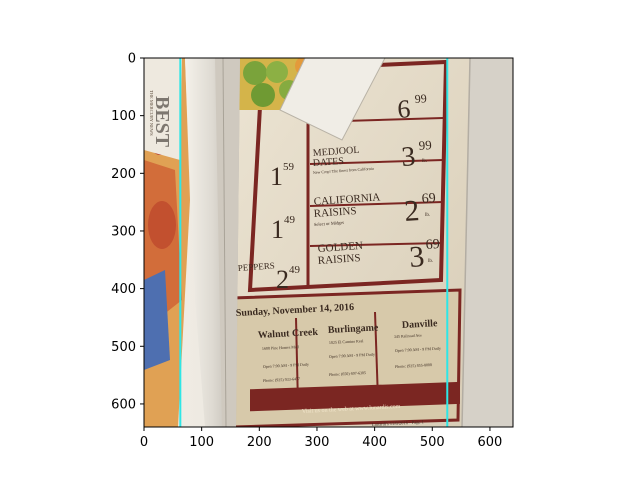  I want to click on x-tick-label: 200, so click(259, 442).